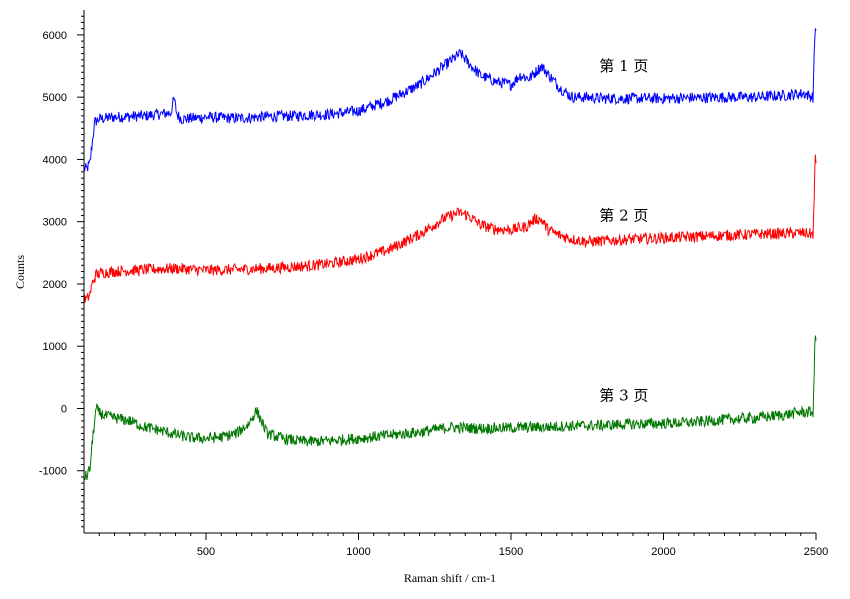  Describe the element at coordinates (623, 215) in the screenshot. I see `series-label-2: 第 2 页` at that location.